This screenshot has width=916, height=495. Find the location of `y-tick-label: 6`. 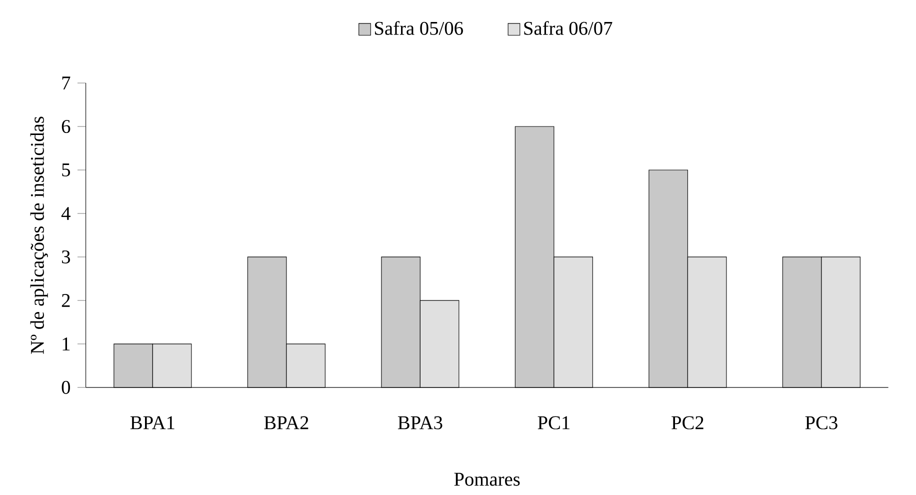

y-tick-label: 6 is located at coordinates (66, 126).